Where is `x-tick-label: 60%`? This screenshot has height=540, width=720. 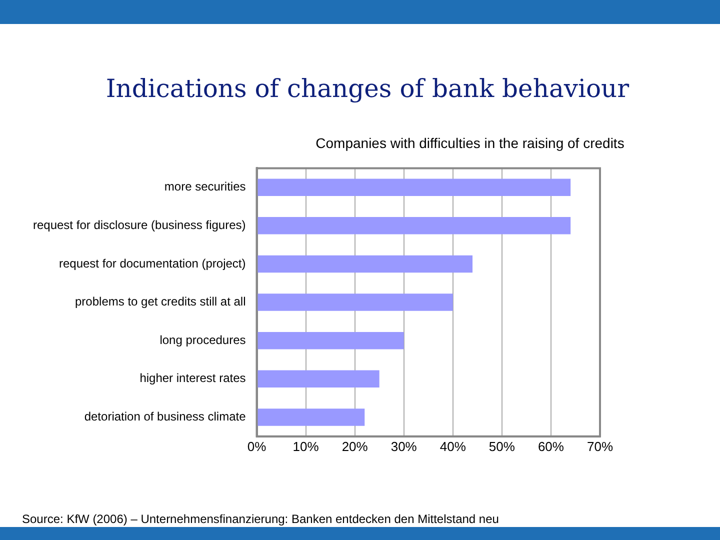
x-tick-label: 60% is located at coordinates (551, 446).